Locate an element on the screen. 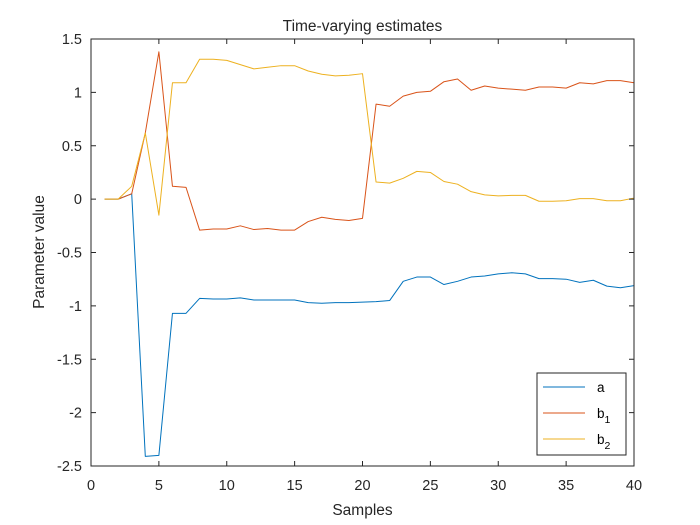 This screenshot has width=700, height=525. x-tick-label: 40 is located at coordinates (634, 486).